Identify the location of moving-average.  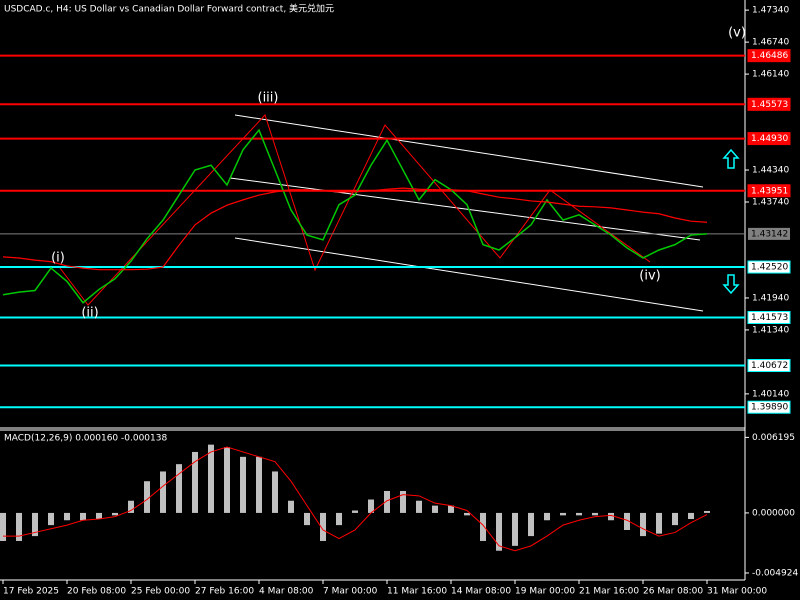
(355, 229).